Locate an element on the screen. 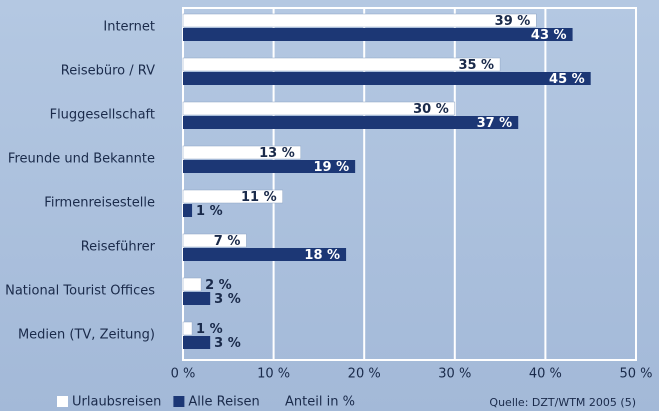  value-label: 11 % is located at coordinates (259, 197).